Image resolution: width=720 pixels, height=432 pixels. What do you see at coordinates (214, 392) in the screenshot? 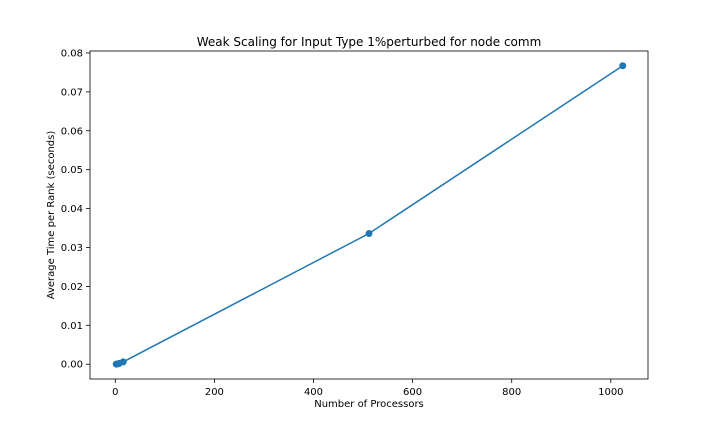
I see `x-tick-label: 200` at bounding box center [214, 392].